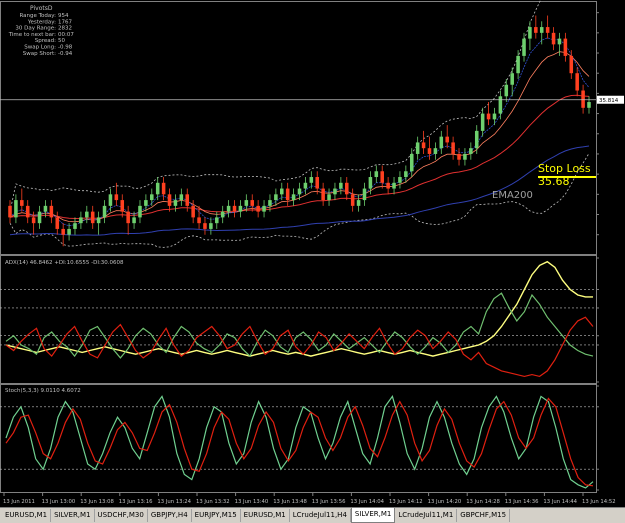 This screenshot has width=625, height=523. Describe the element at coordinates (97, 502) in the screenshot. I see `time-tick-label: 13 Jun 13:08` at that location.